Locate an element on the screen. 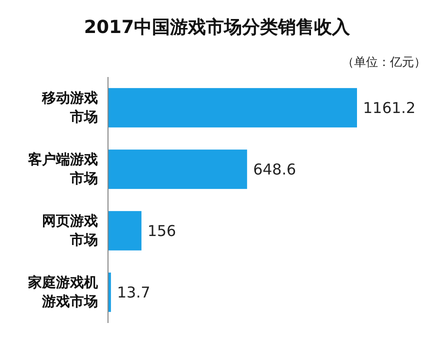 The width and height of the screenshot is (434, 340). y-tick-label: 移动游戏市场 is located at coordinates (69, 108).